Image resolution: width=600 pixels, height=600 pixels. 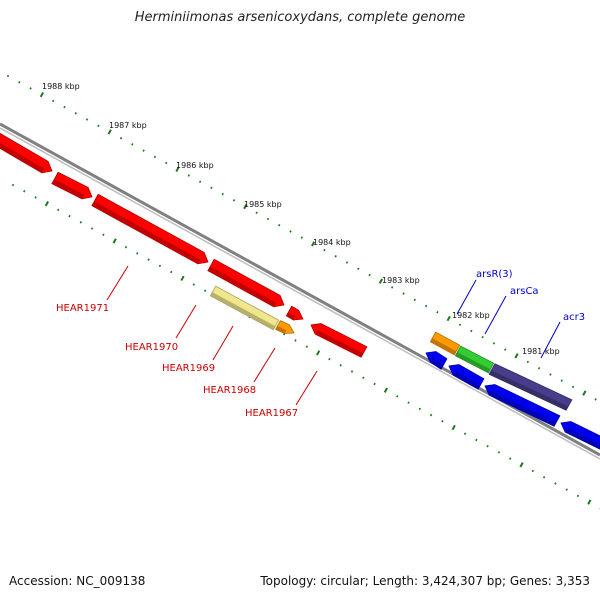 I want to click on gene-label-hear1971: HEAR1971, so click(x=82, y=308).